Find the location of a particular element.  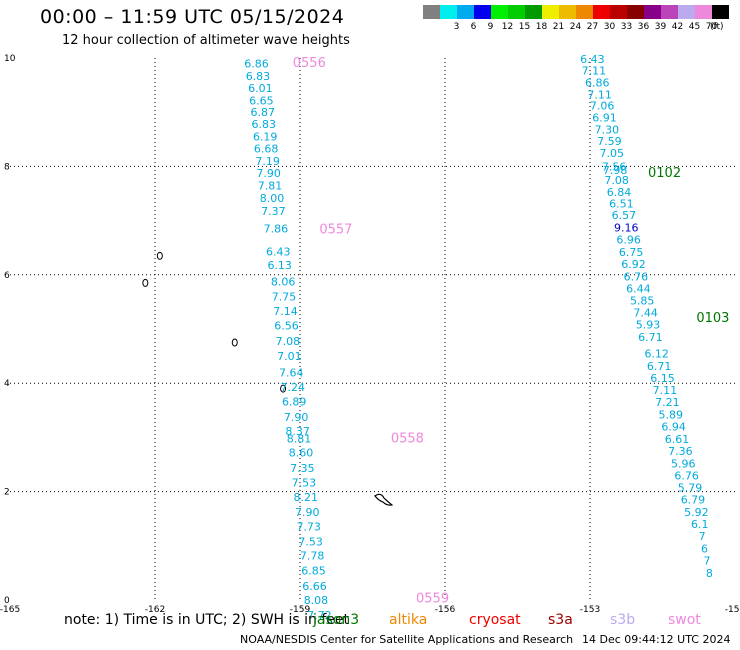

swh-value-0103: 7.44 is located at coordinates (645, 313).